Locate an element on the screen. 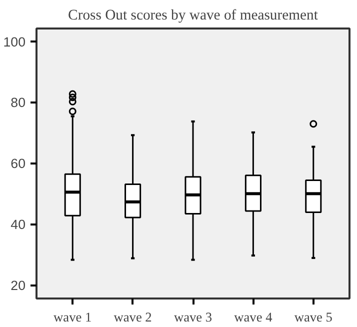 This screenshot has height=327, width=357. x-tick-label: wave 5 is located at coordinates (313, 317).